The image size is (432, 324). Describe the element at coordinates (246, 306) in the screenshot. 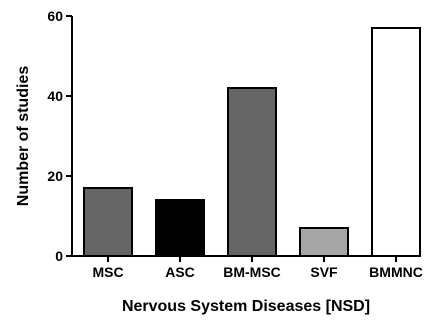

I see `x-axis-title: Nervous System Diseases [NSD]` at that location.